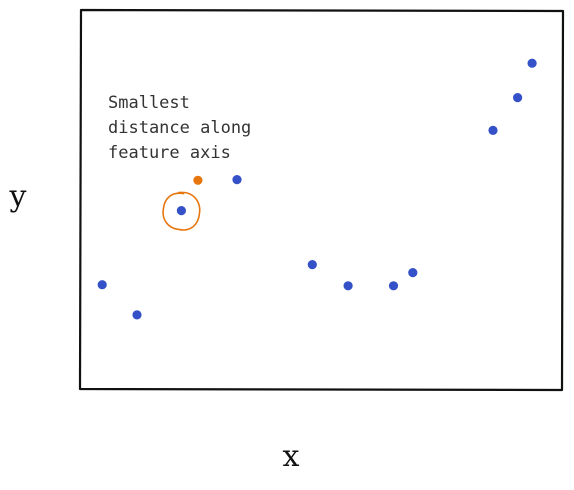  What do you see at coordinates (149, 103) in the screenshot?
I see `annotation-line-0: Smallest` at bounding box center [149, 103].